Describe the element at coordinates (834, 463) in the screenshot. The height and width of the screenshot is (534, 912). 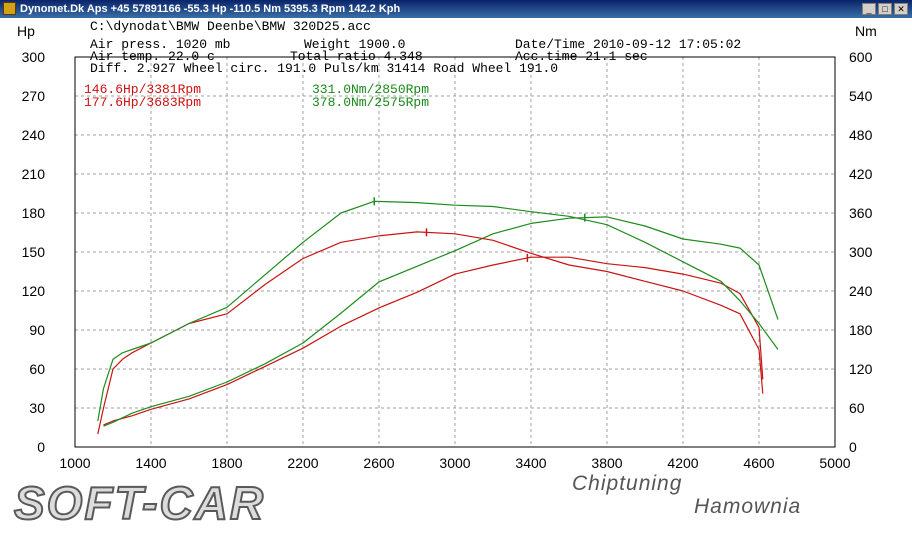
I see `x-tick-label: 5000` at that location.